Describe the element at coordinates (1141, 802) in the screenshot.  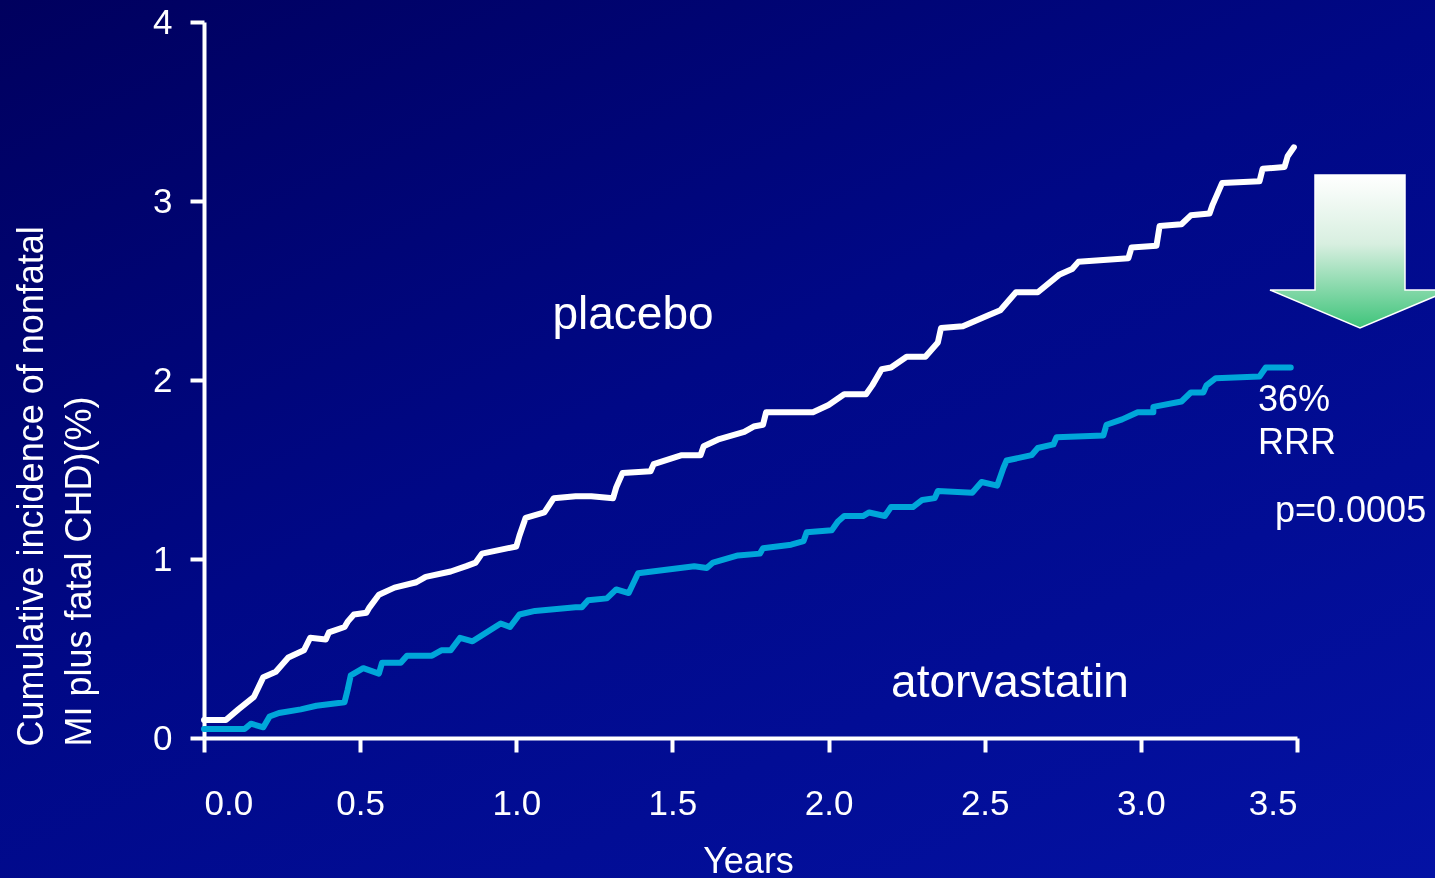
I see `x-tick-label: 3.0` at that location.